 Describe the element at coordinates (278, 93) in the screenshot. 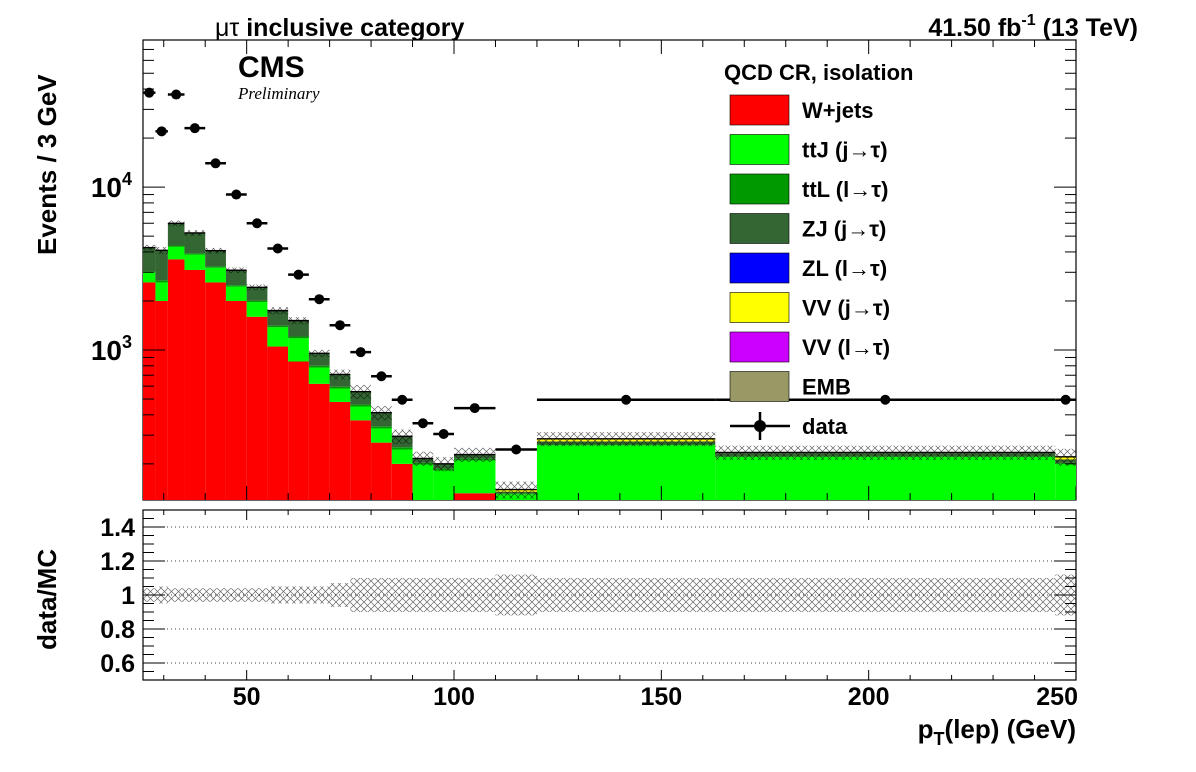

I see `preliminary-label: Preliminary` at that location.